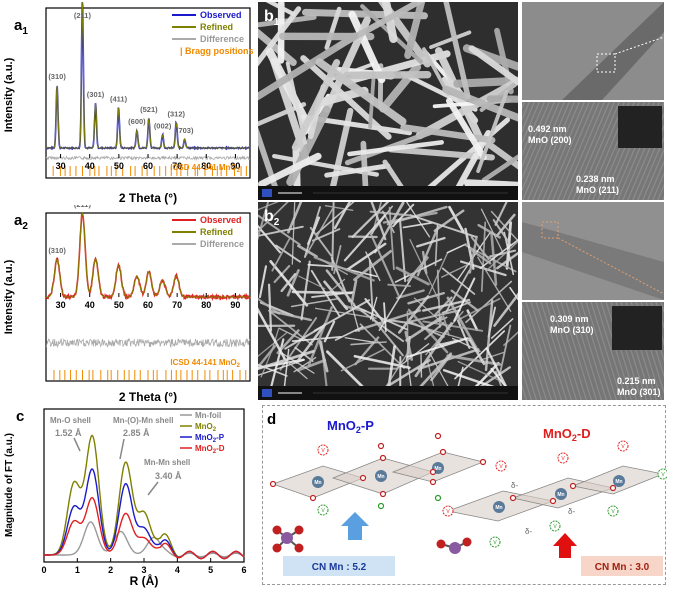  Describe the element at coordinates (567, 434) in the screenshot. I see `title-mno2d: MnO2-D` at that location.